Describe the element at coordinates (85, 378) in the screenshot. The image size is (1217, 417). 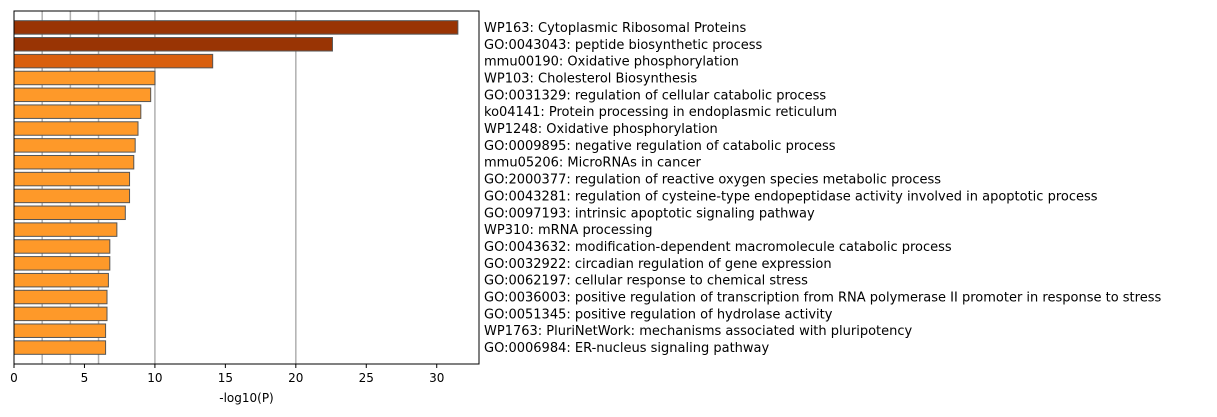
I see `x-tick-label: 5` at that location.